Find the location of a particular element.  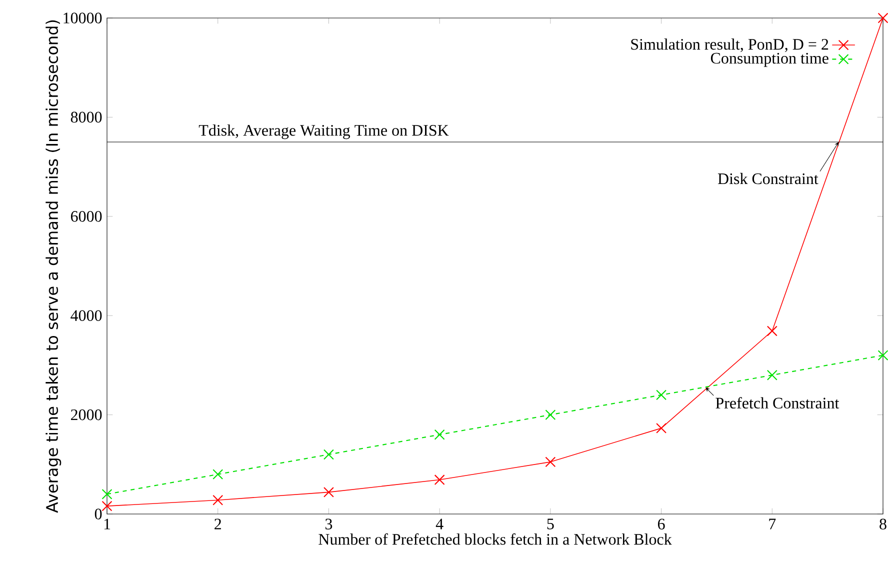

y-tick-label: 10000 is located at coordinates (83, 18).